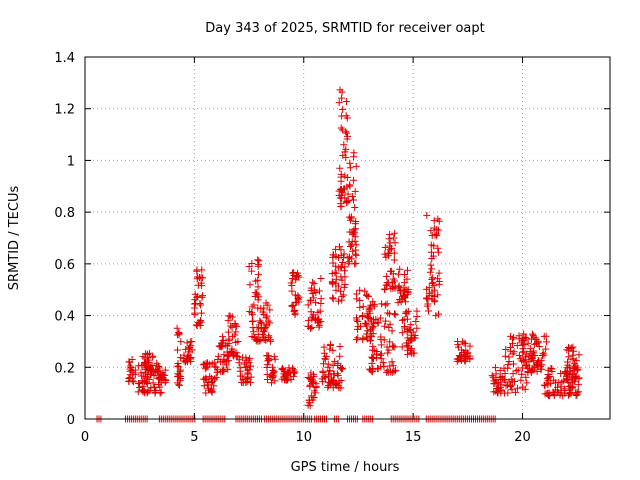 The width and height of the screenshot is (640, 480). What do you see at coordinates (522, 437) in the screenshot?
I see `x-tick-label: 20` at bounding box center [522, 437].